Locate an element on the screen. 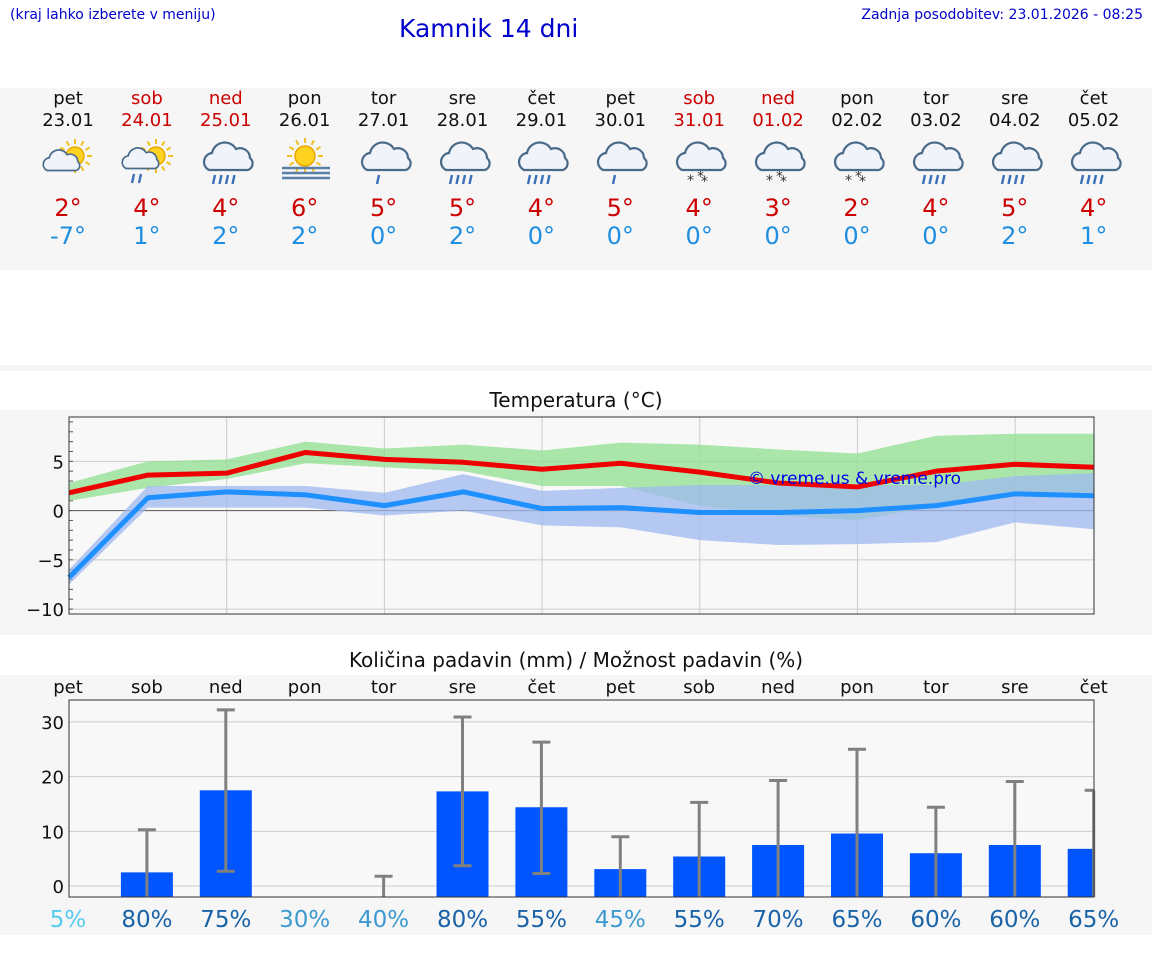 This screenshot has height=975, width=1152. y-tick-label: 5 is located at coordinates (58, 462).